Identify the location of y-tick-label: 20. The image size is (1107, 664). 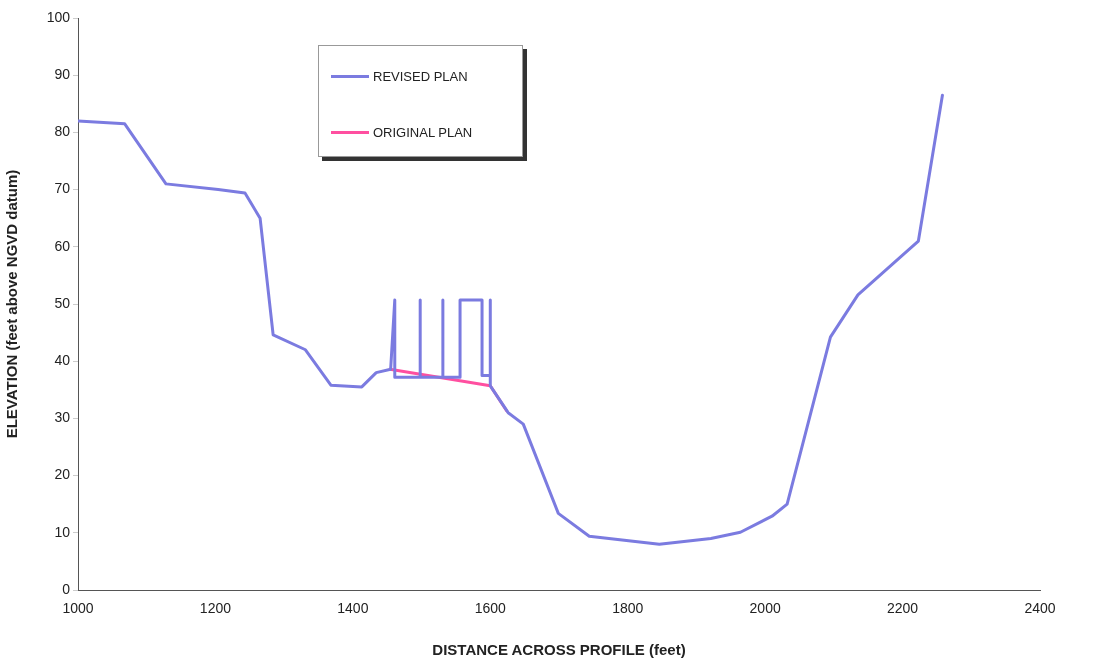
(62, 474).